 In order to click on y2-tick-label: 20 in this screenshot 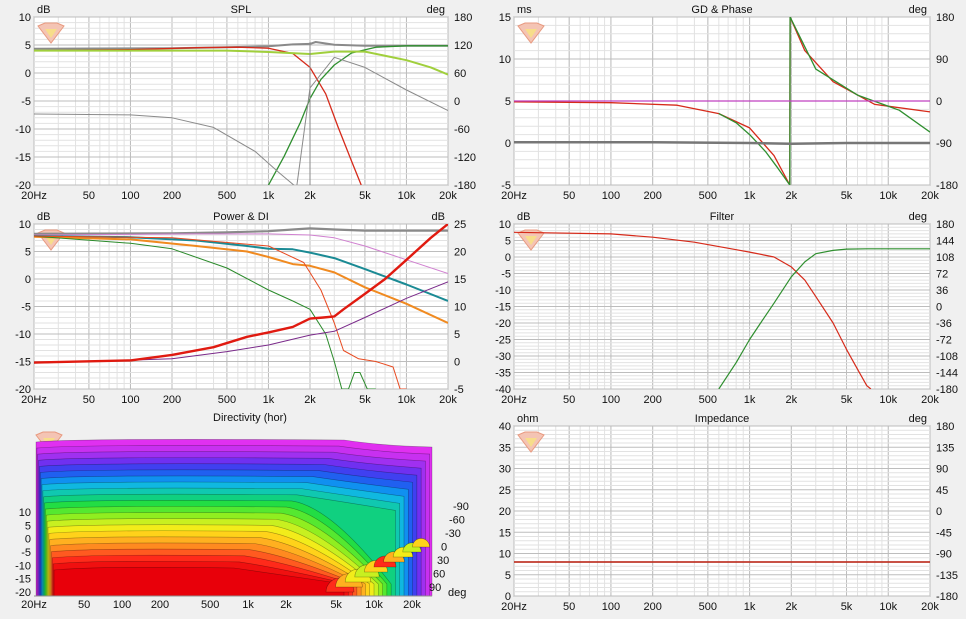, I will do `click(460, 253)`.